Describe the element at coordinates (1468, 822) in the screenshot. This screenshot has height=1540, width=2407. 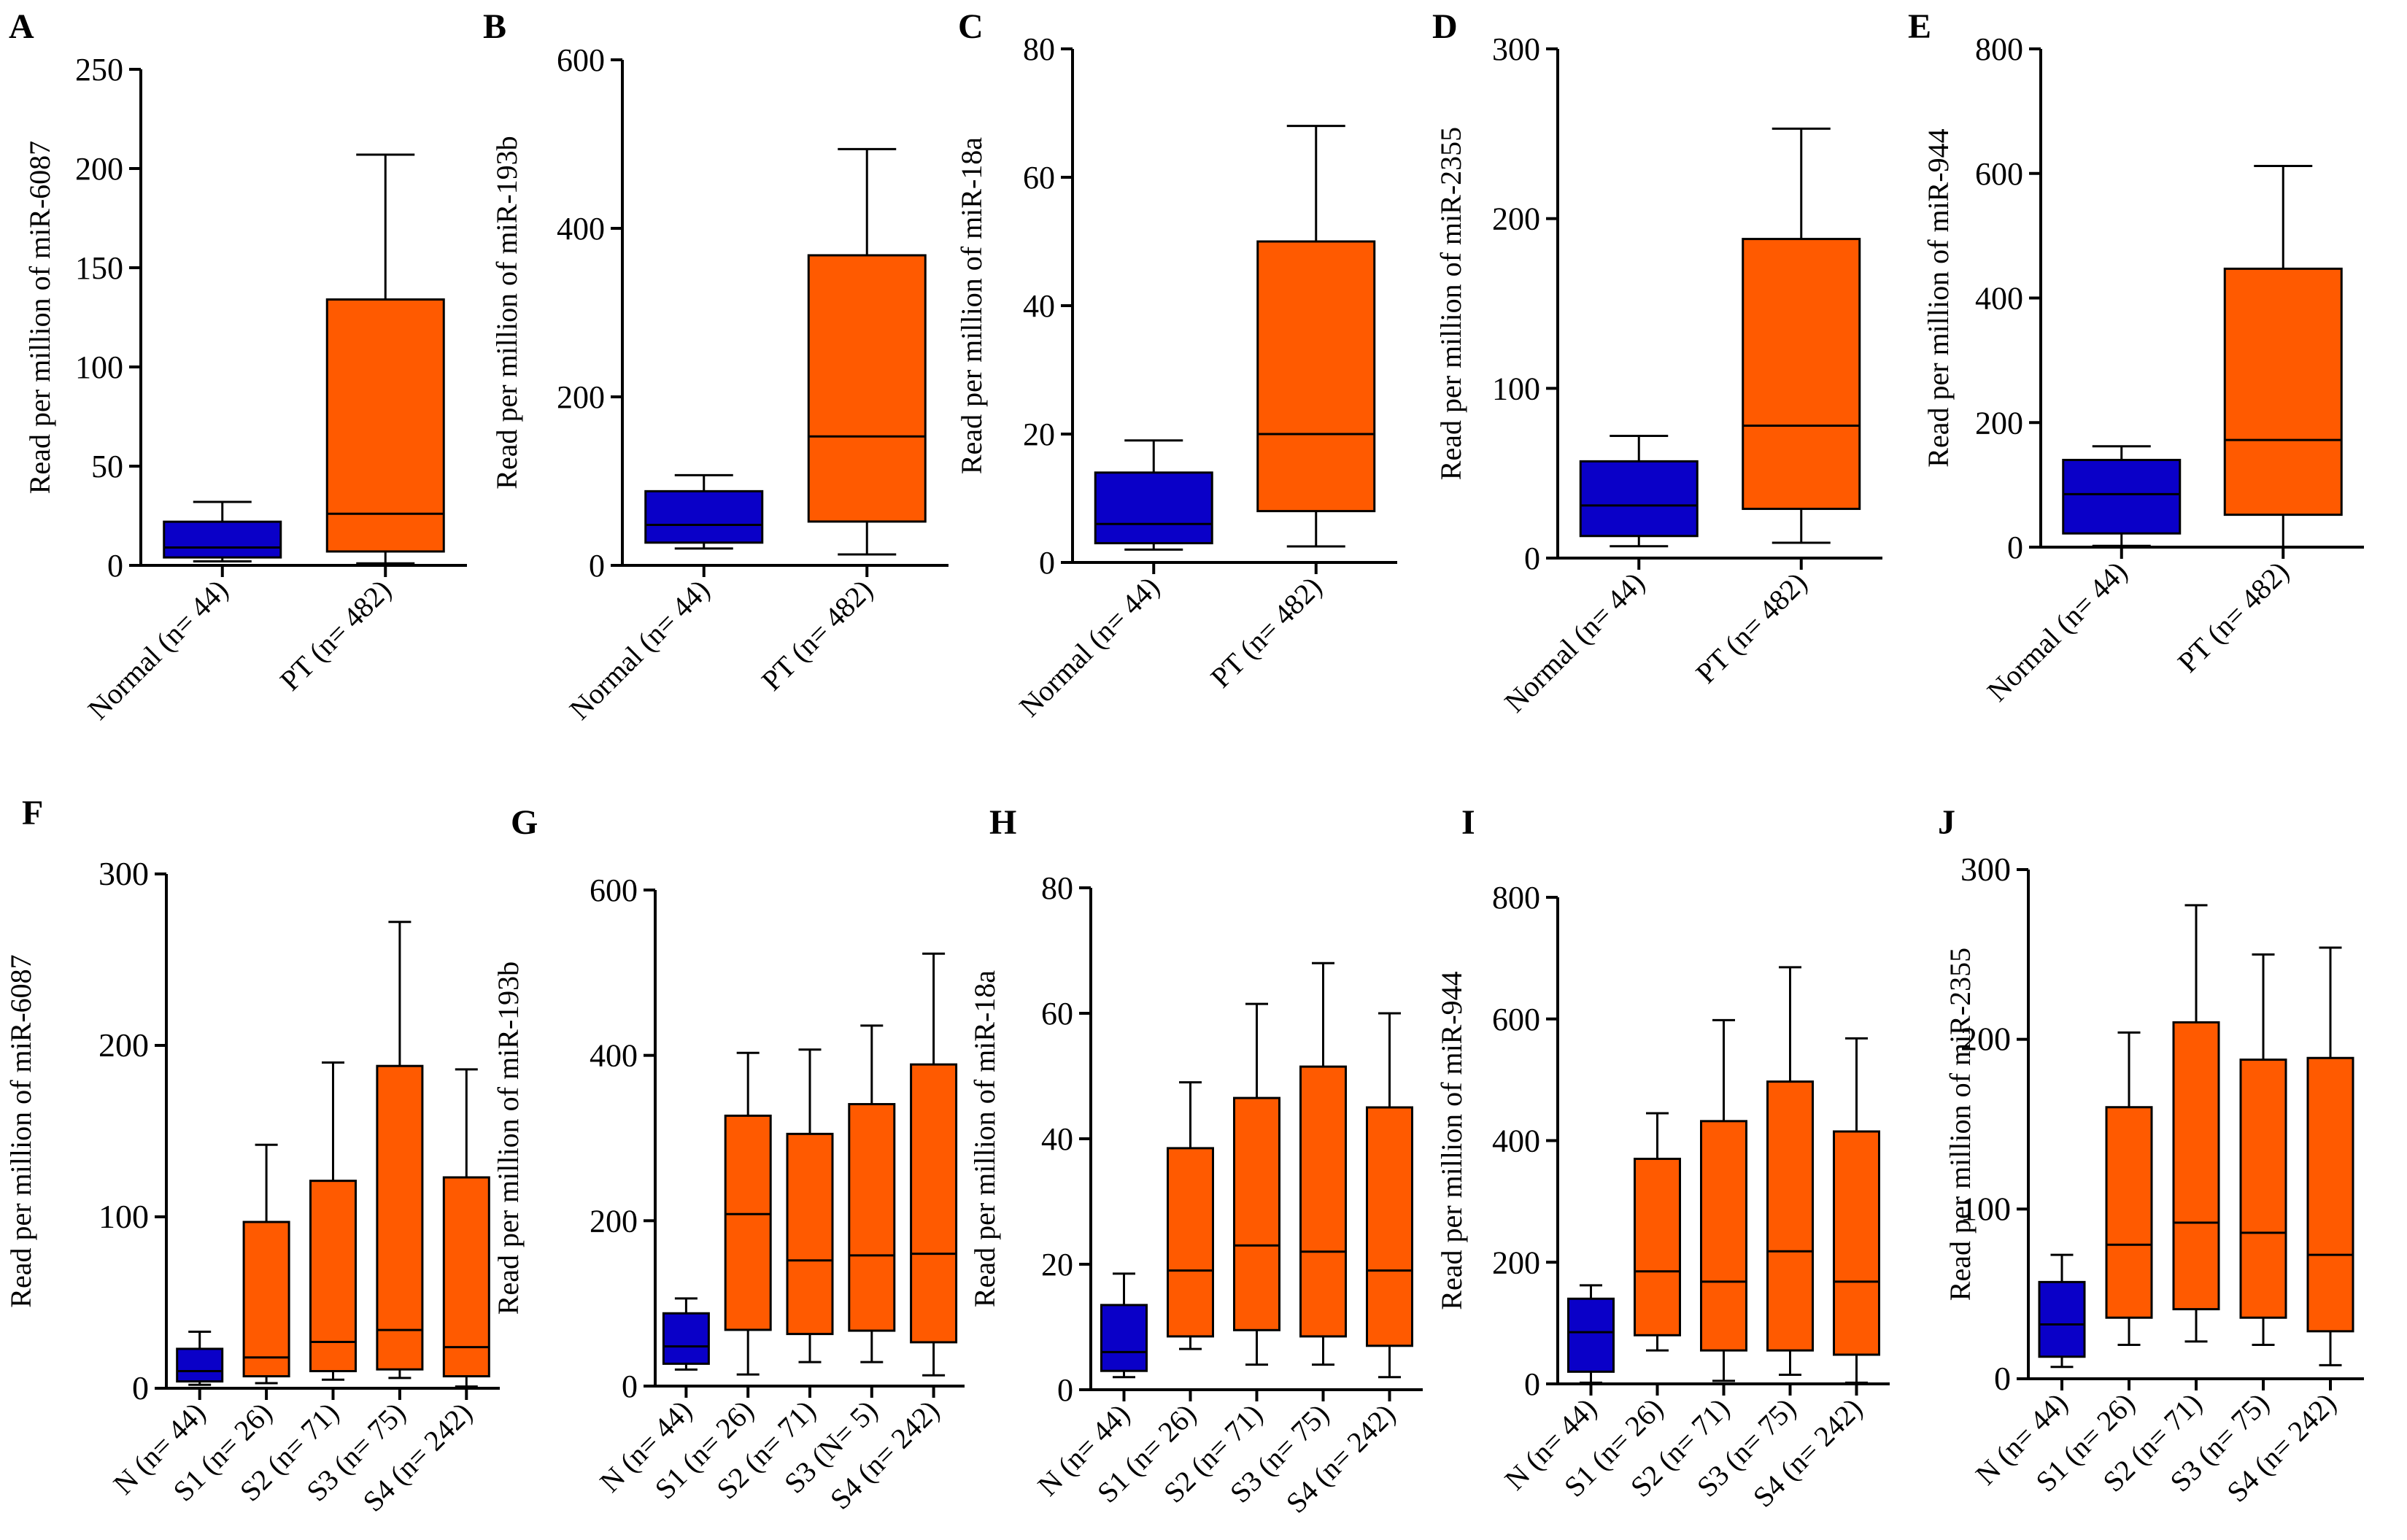
I see `panel-letter-i: I` at that location.